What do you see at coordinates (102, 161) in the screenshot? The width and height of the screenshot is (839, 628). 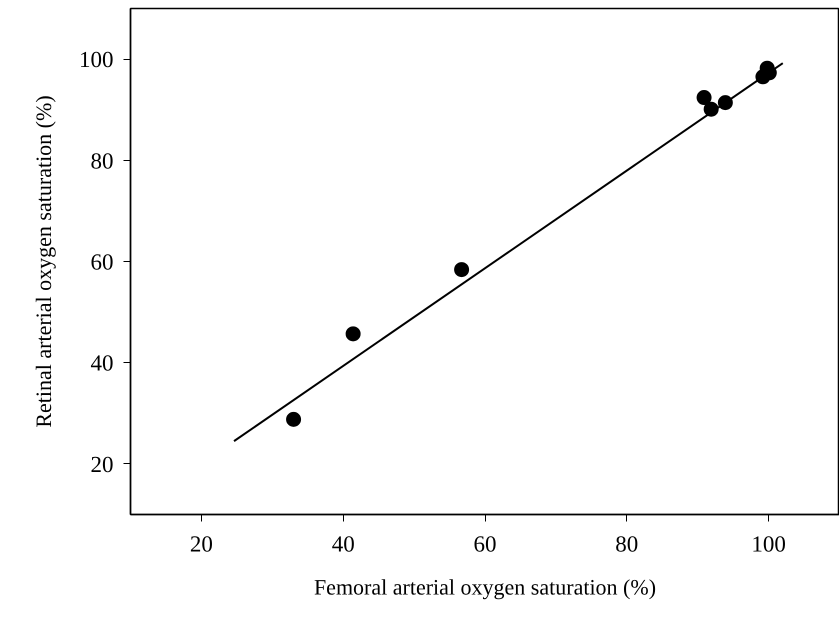 I see `y-tick-label: 80` at bounding box center [102, 161].